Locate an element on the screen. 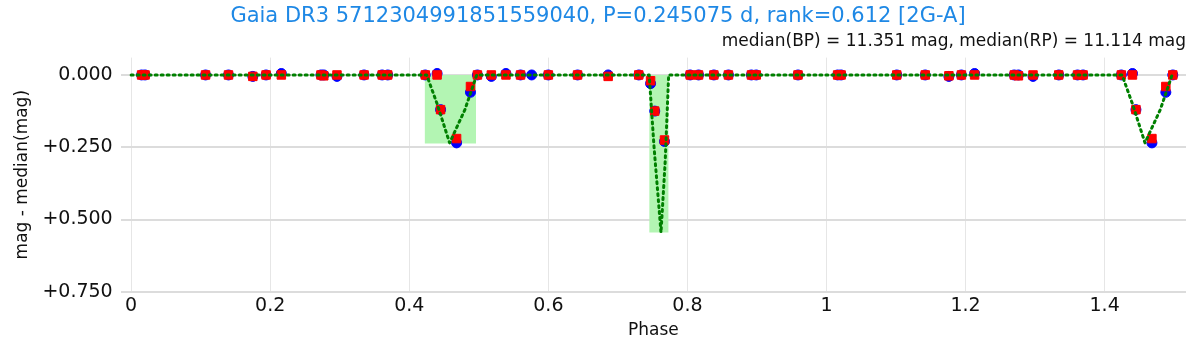  y-axis-title: mag - median(mag) is located at coordinates (20, 174).